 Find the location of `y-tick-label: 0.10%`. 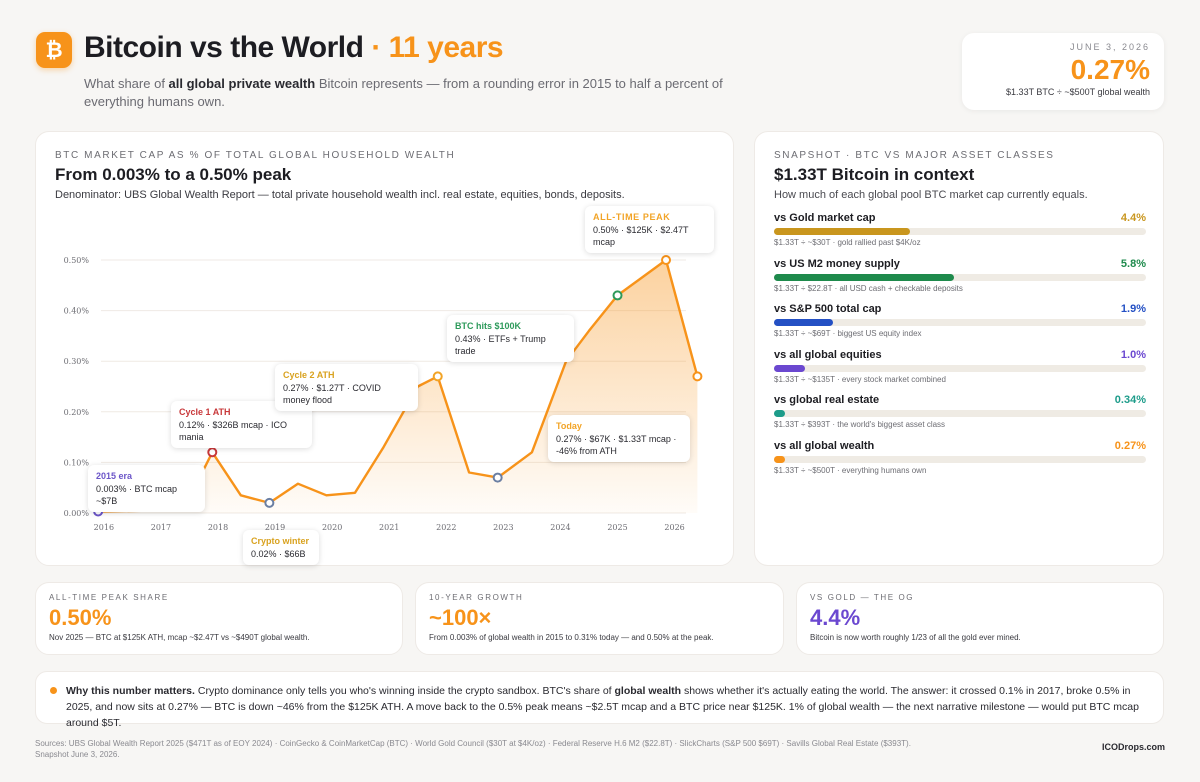

y-tick-label: 0.10% is located at coordinates (77, 462).